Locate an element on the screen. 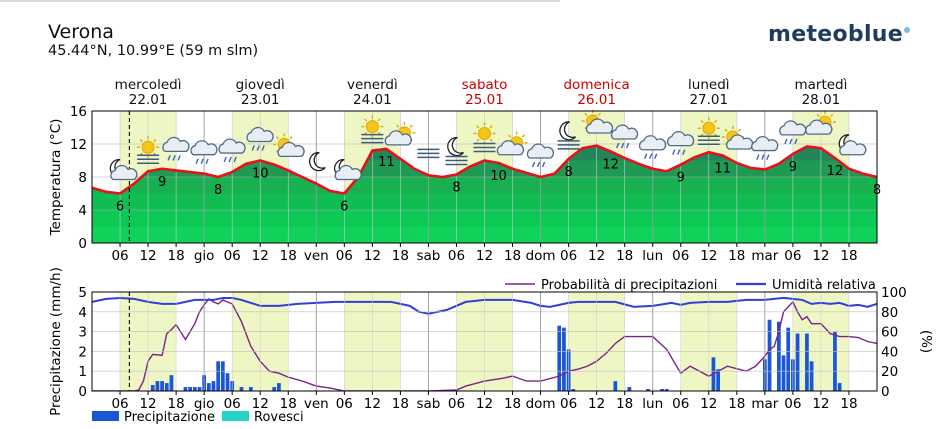 The height and width of the screenshot is (429, 940). temperature-line is located at coordinates (484, 169).